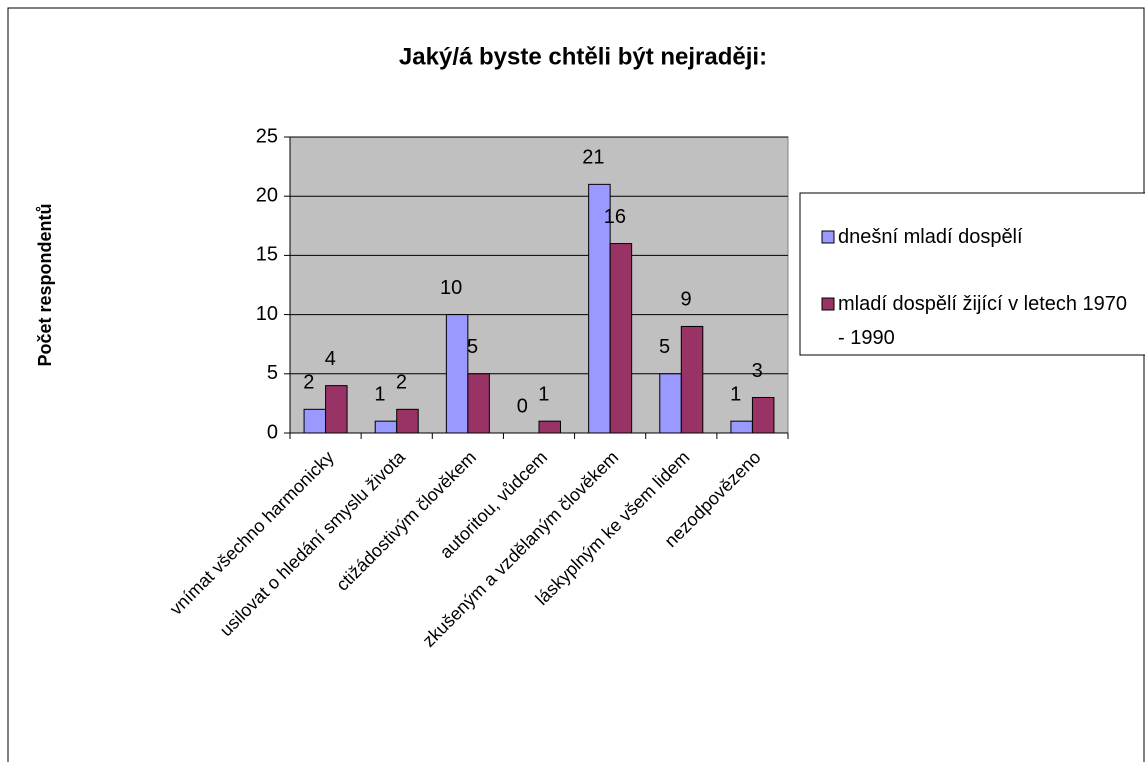 The height and width of the screenshot is (762, 1145). Describe the element at coordinates (583, 56) in the screenshot. I see `chart-title: Jaký/á byste chtěli být nejraději:` at that location.